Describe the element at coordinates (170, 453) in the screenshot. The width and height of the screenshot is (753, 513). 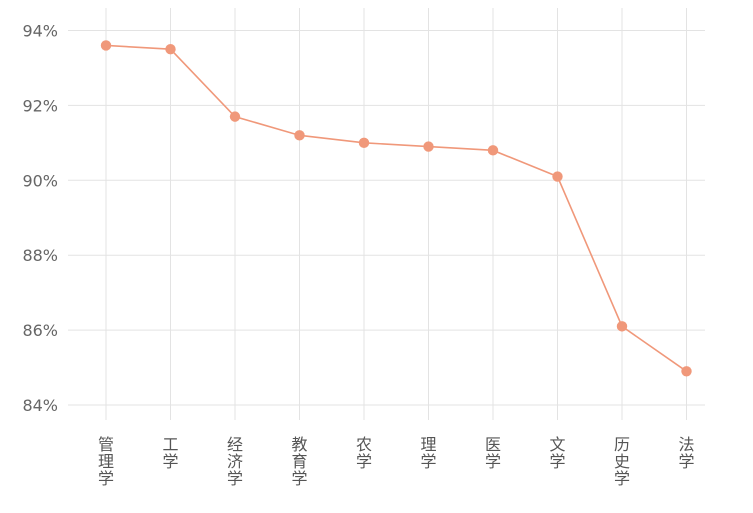
I see `x-tick-label: 工学` at that location.